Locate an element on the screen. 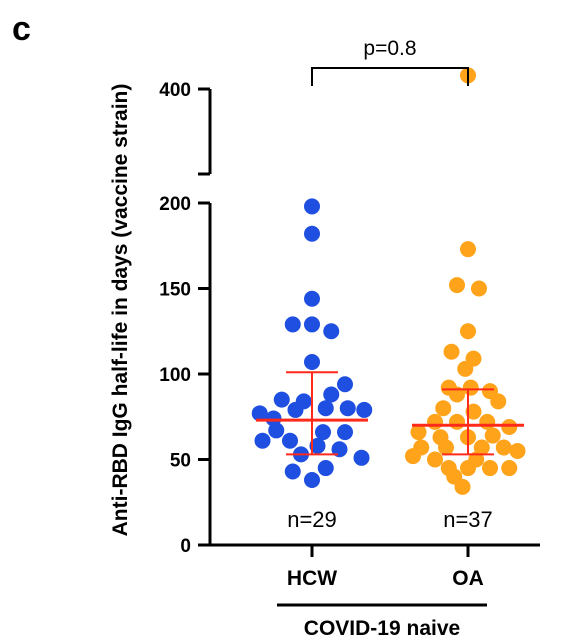  p-value: p=0.8 is located at coordinates (389, 48).